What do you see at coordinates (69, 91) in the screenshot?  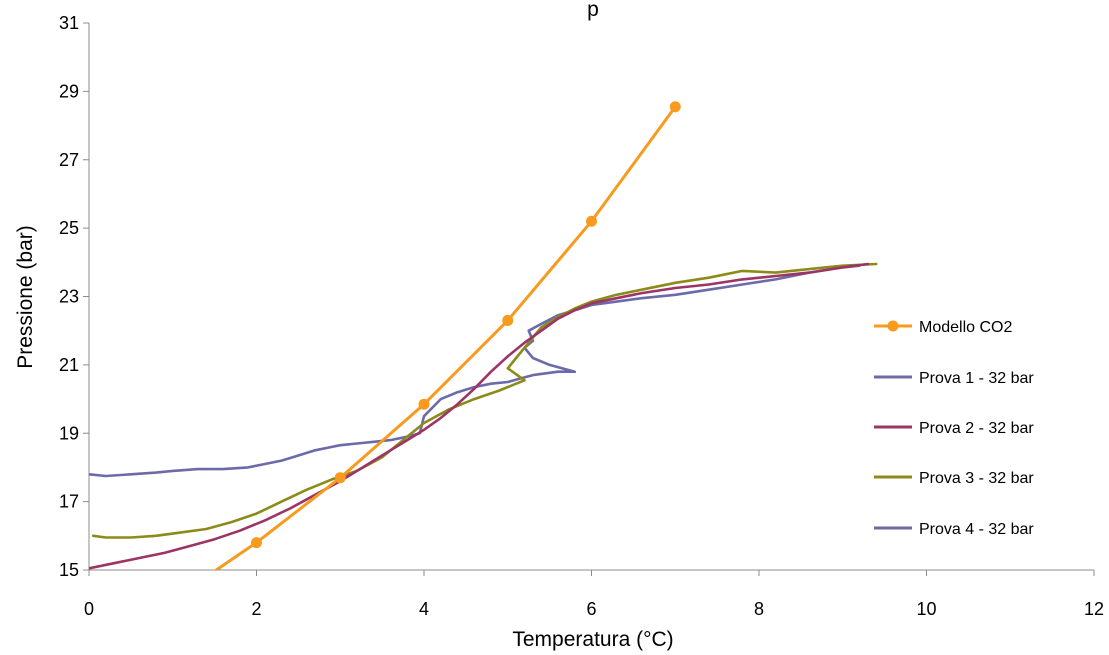 I see `y-tick-label: 29` at bounding box center [69, 91].